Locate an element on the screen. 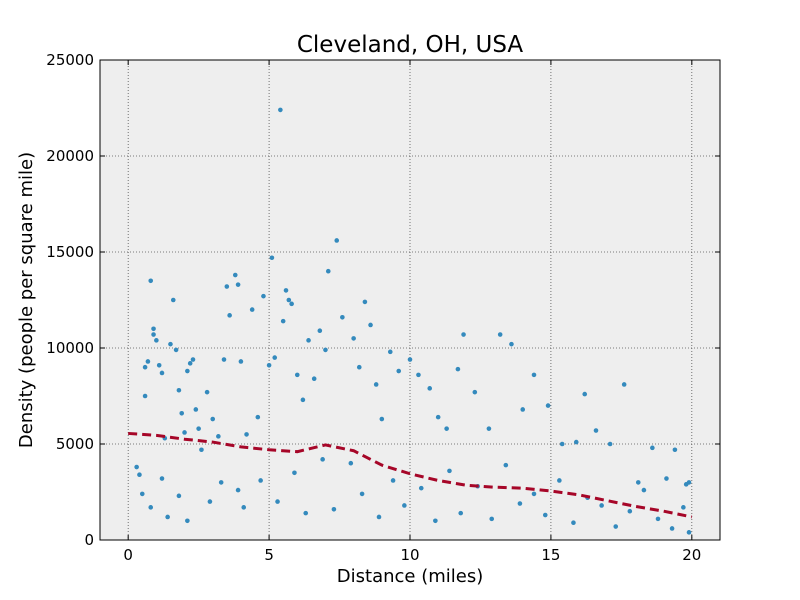  y-tick-label: 25000 is located at coordinates (70, 60).